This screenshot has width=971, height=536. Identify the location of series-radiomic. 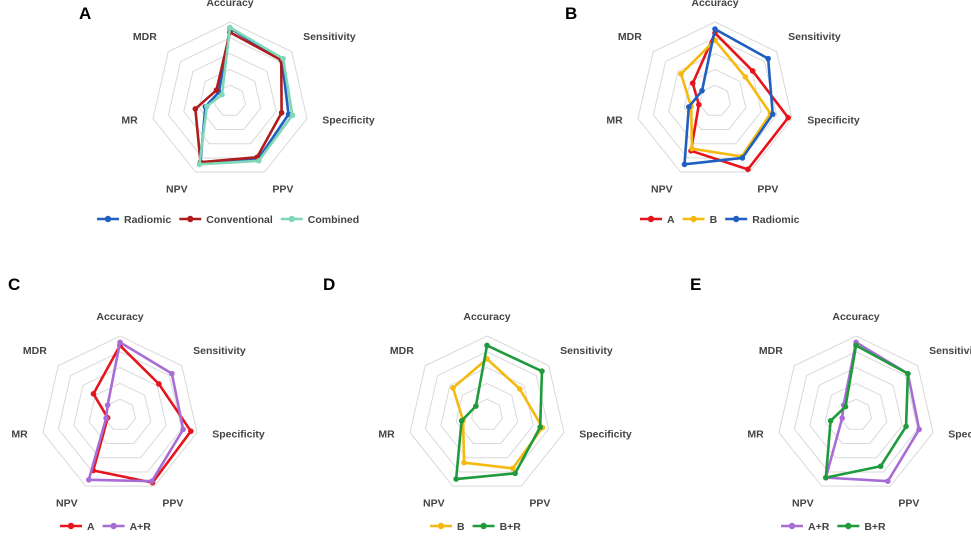
(728, 97).